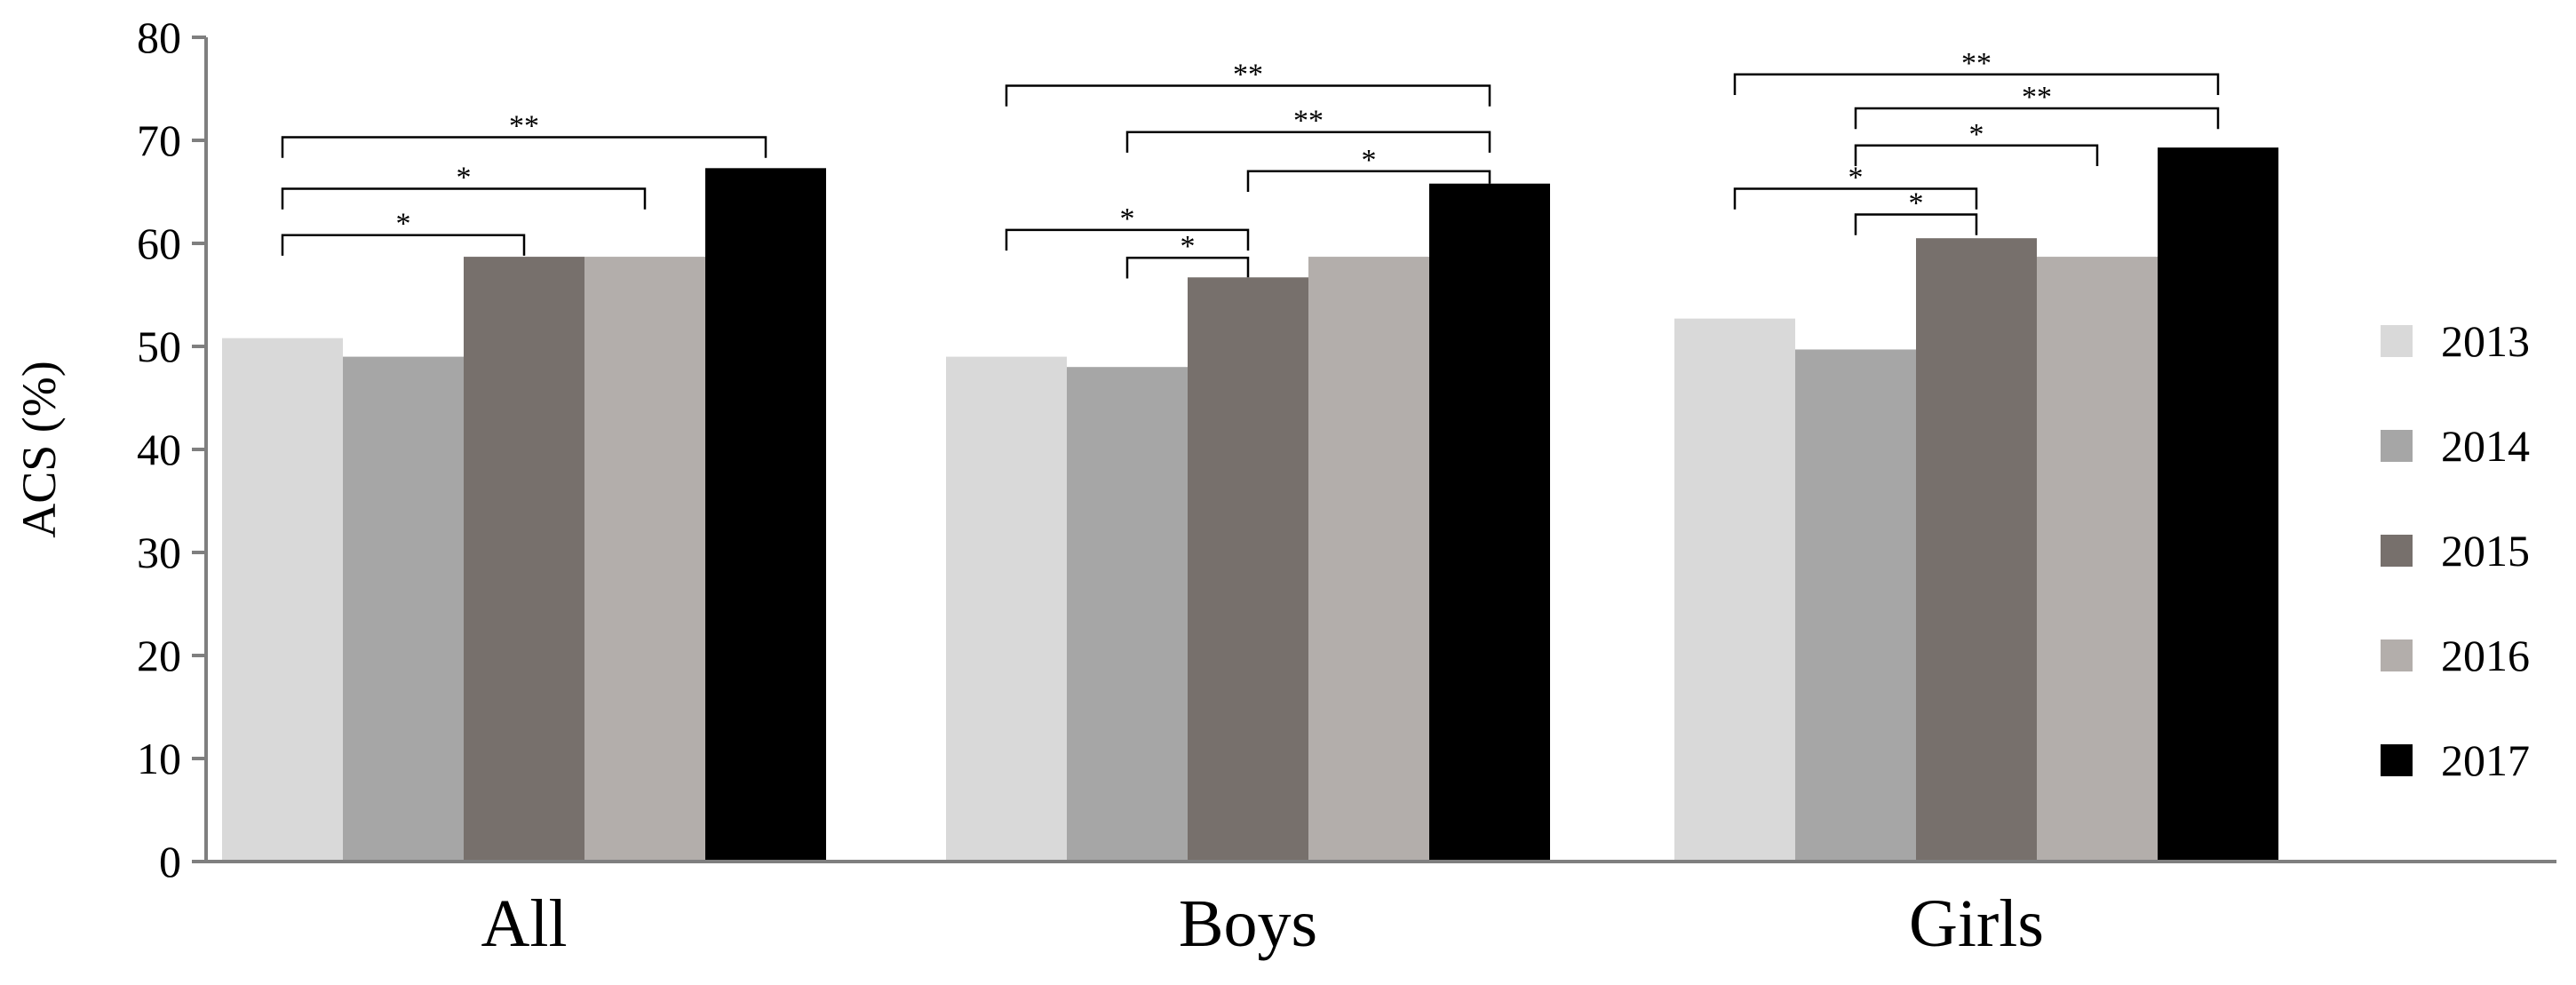 This screenshot has width=2576, height=985. I want to click on bar-all-2014, so click(403, 609).